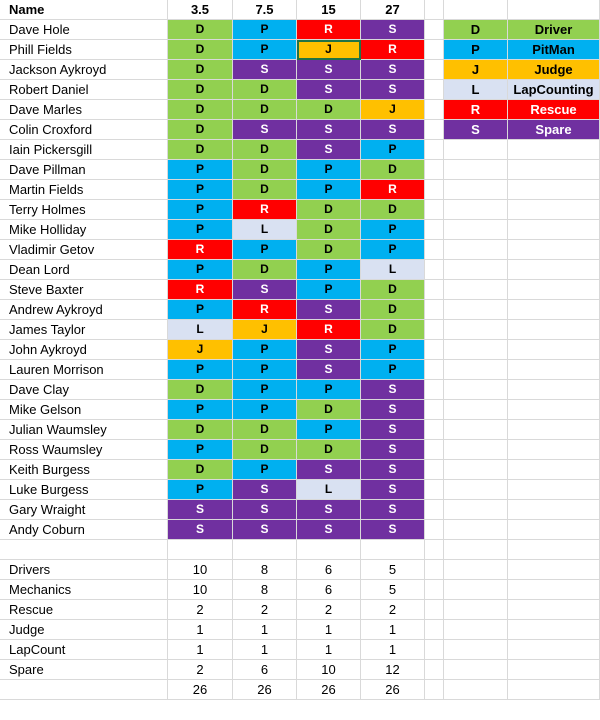 This screenshot has width=600, height=720. Describe the element at coordinates (84, 310) in the screenshot. I see `person-name: Andrew Aykroyd` at that location.